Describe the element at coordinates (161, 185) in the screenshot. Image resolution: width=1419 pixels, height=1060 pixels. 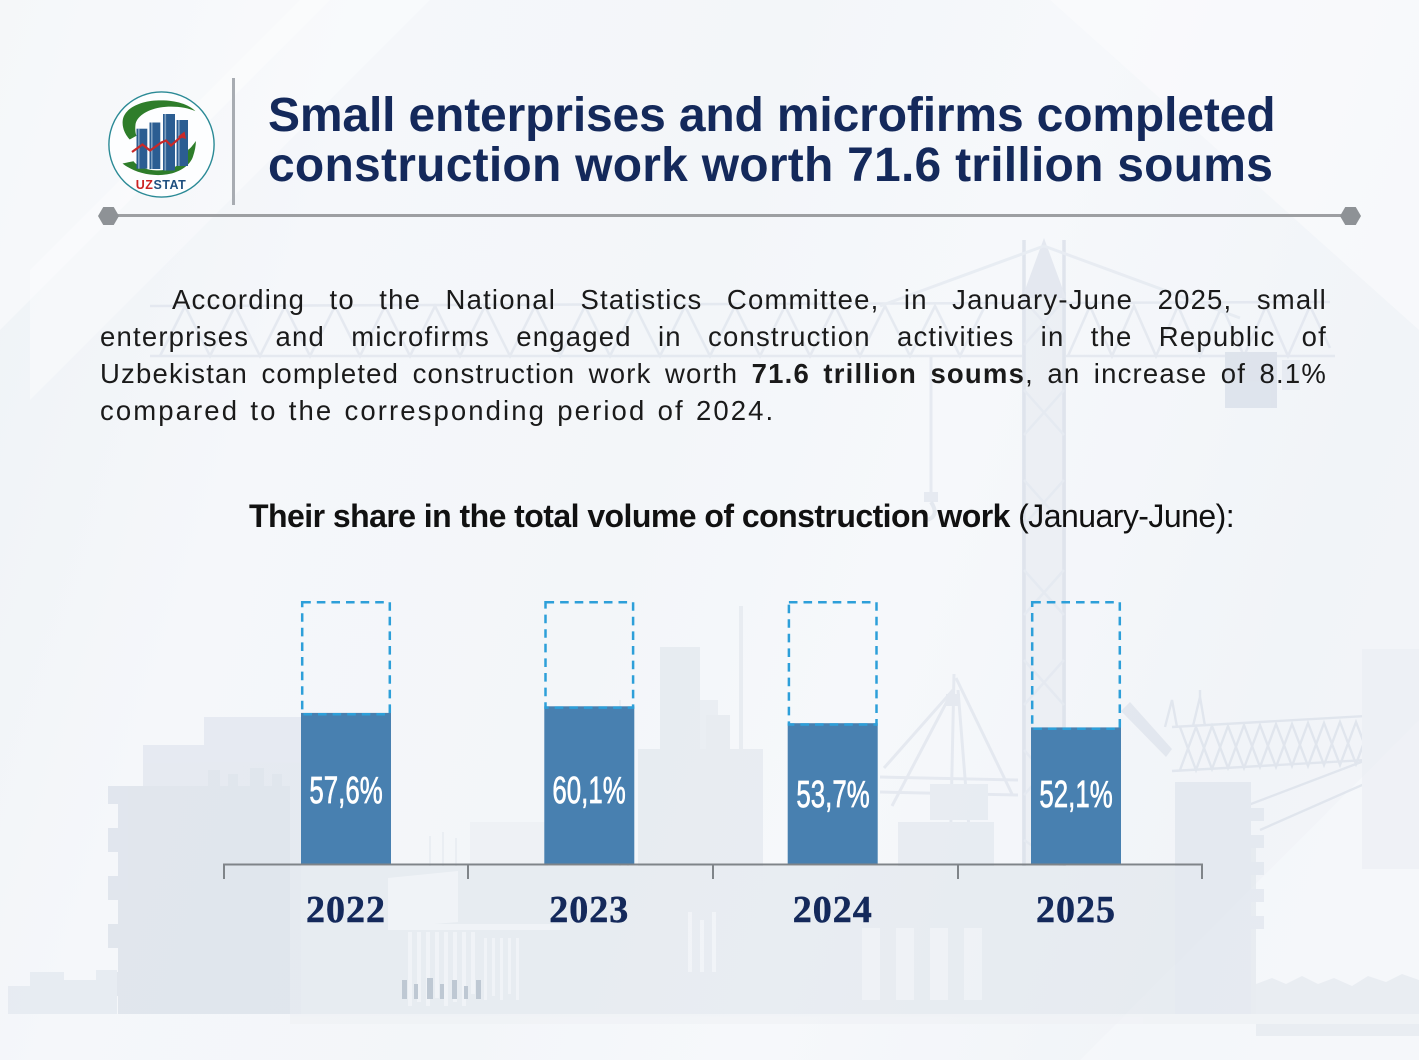
I see `svg-text: UZSTAT` at that location.